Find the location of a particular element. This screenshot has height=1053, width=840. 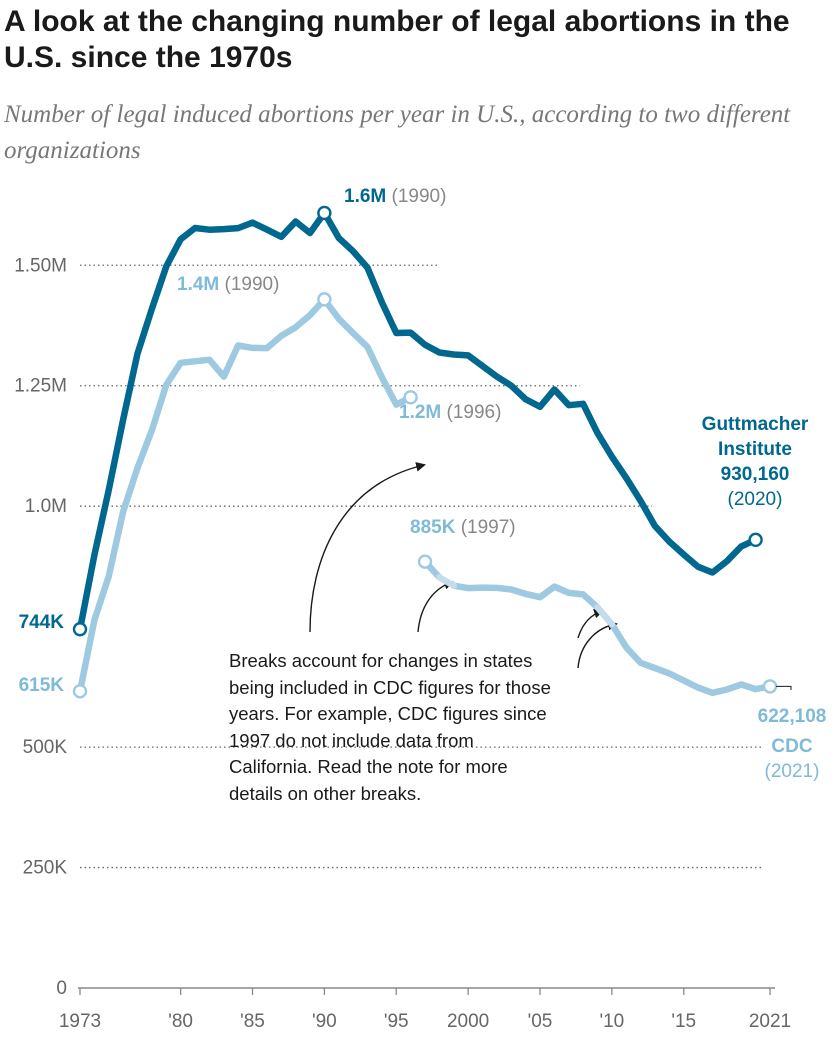

marker-guttmacher-1973 is located at coordinates (80, 629).